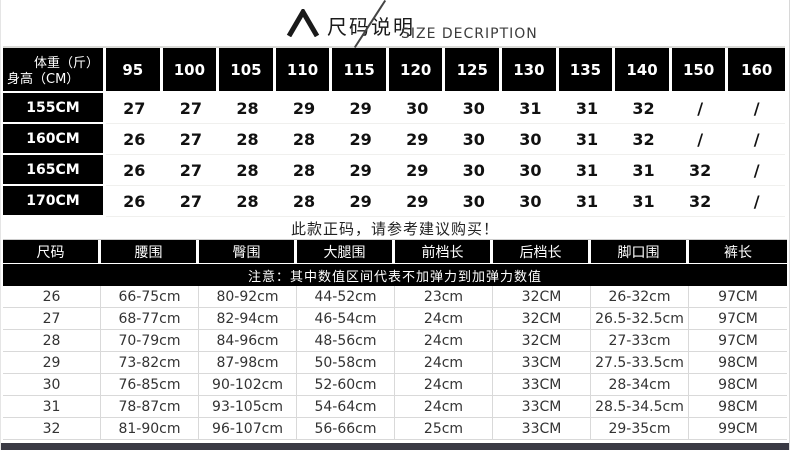 The image size is (790, 450). What do you see at coordinates (371, 27) in the screenshot?
I see `page-title: 尺码说明` at bounding box center [371, 27].